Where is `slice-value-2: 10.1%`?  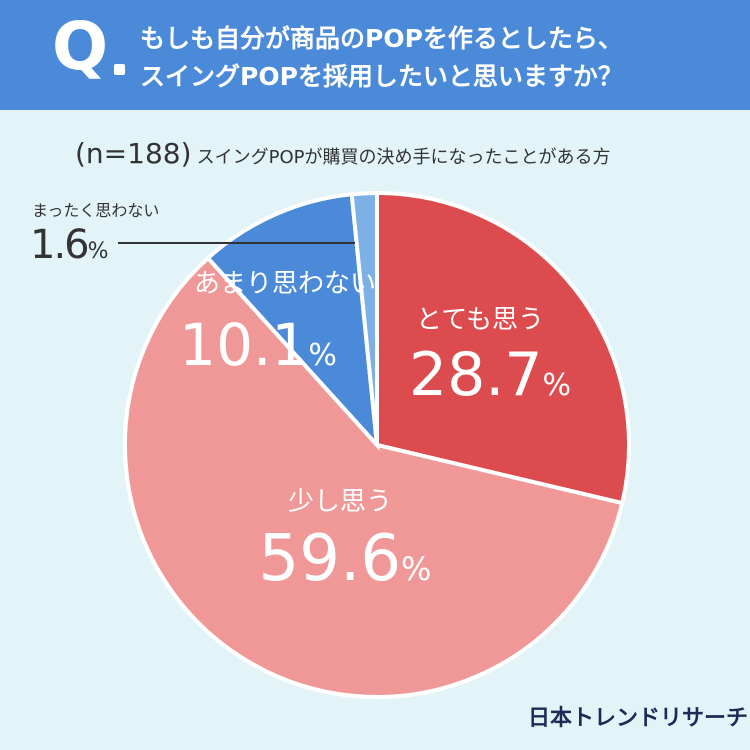
slice-value-2: 10.1% is located at coordinates (258, 345).